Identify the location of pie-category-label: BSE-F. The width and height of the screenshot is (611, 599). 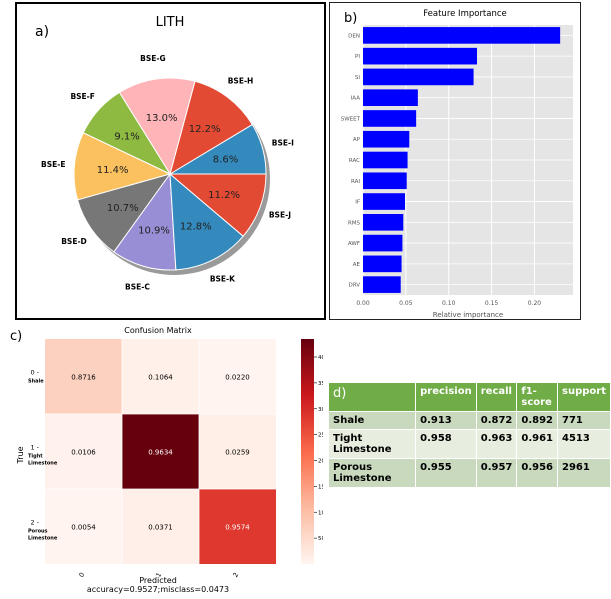
(82, 96).